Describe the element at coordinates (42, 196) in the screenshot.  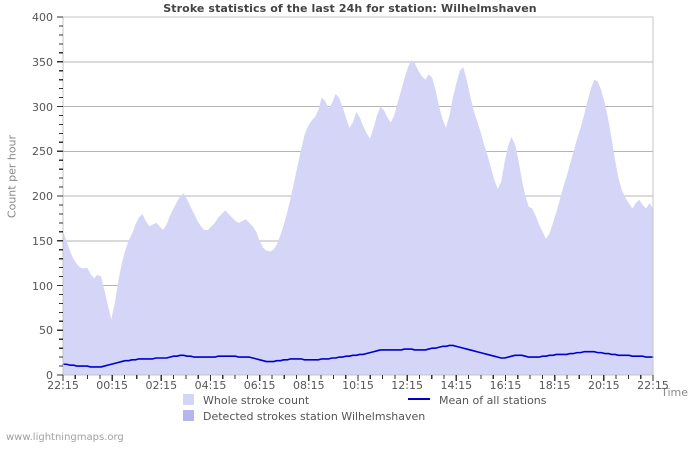
I see `y-tick-label: 200` at that location.